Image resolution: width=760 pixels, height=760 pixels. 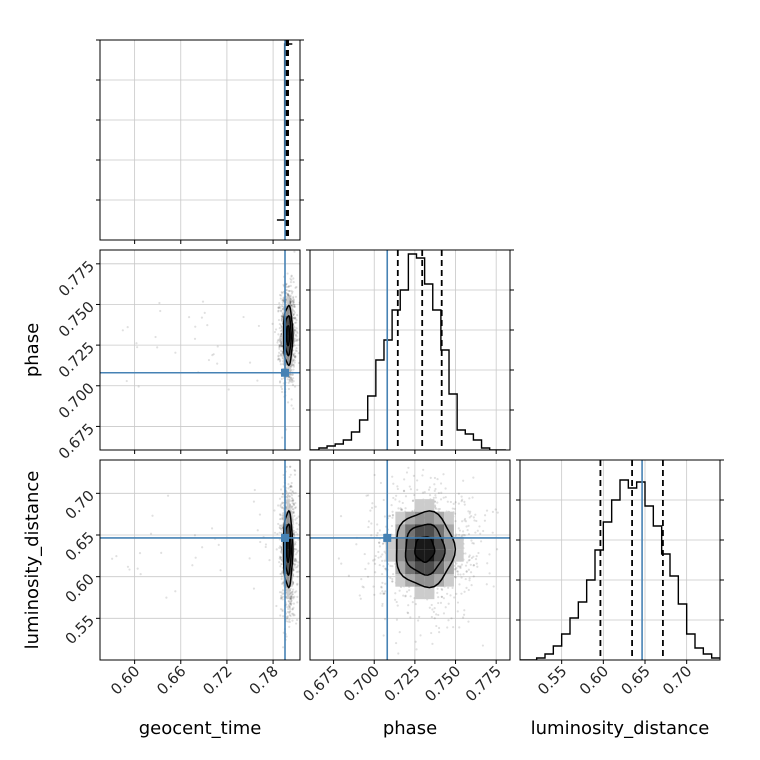 What do you see at coordinates (410, 351) in the screenshot?
I see `panel-phase-vs-phase` at bounding box center [410, 351].